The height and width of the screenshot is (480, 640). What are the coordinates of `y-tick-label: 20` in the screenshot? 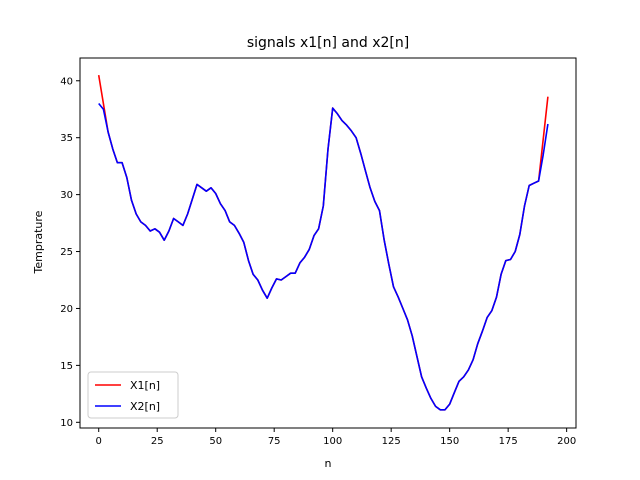 It's located at (66, 309).